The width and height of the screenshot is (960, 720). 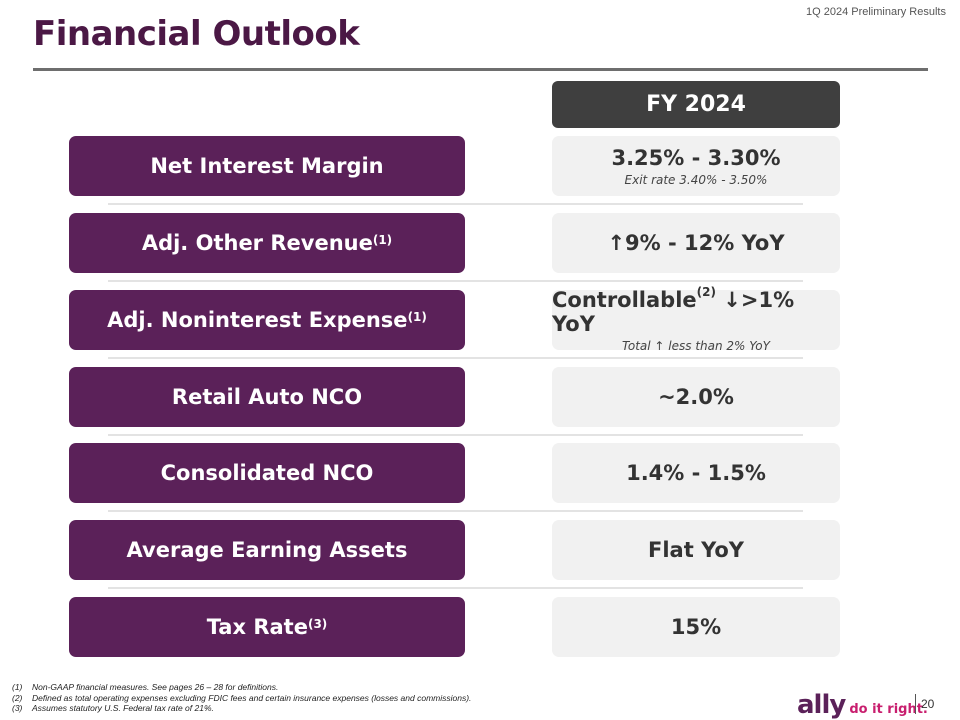 What do you see at coordinates (915, 704) in the screenshot?
I see `page-separator` at bounding box center [915, 704].